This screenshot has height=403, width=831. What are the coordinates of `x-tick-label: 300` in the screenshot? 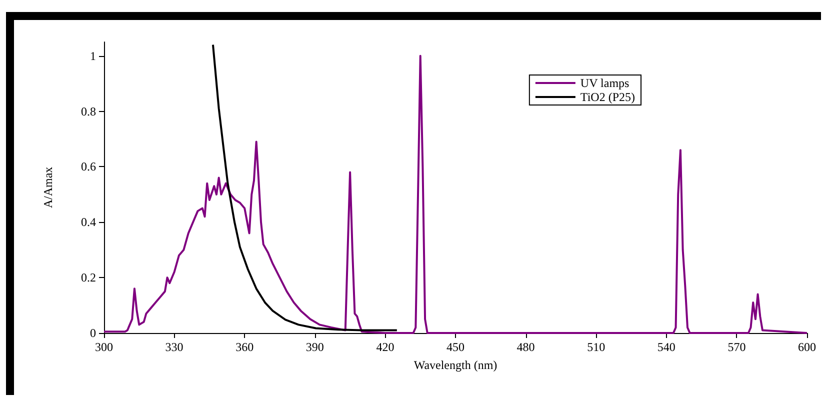 It's located at (104, 347).